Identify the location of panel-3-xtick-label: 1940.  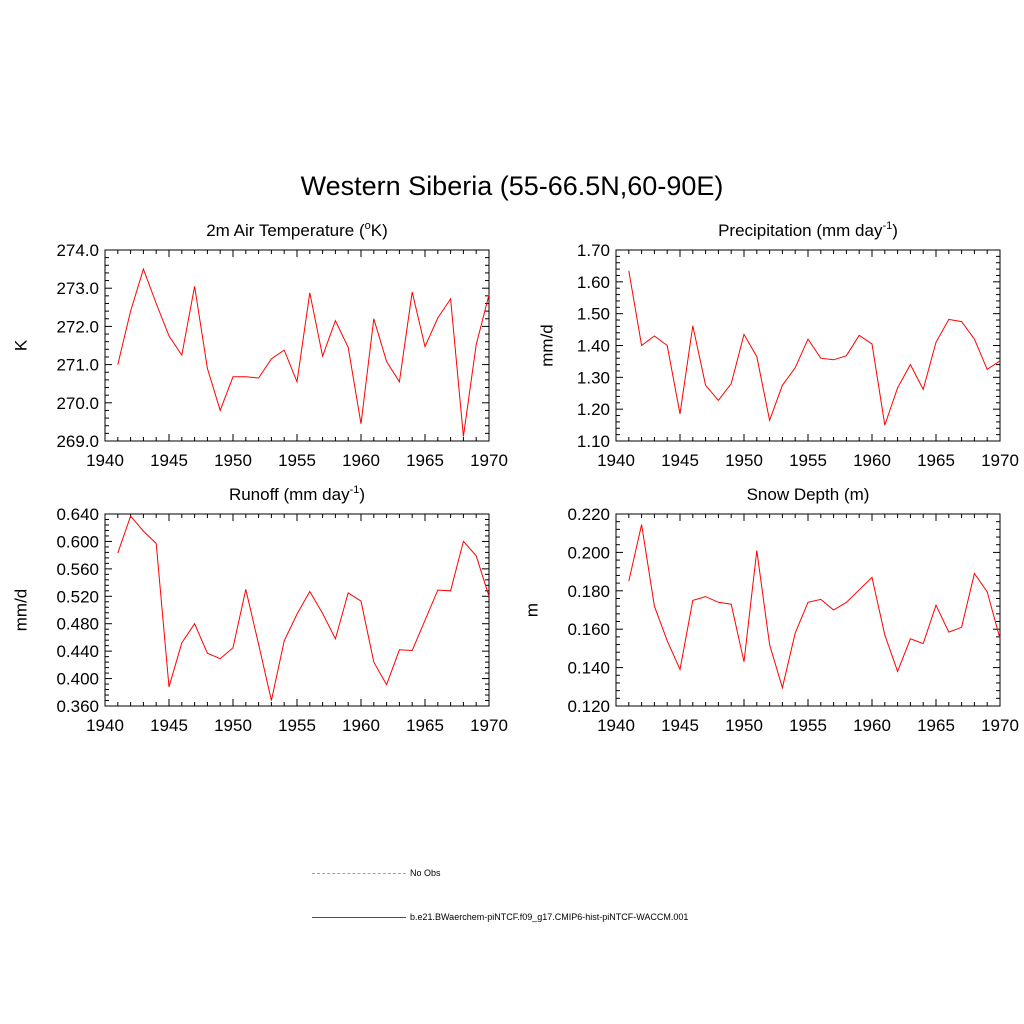
(105, 725).